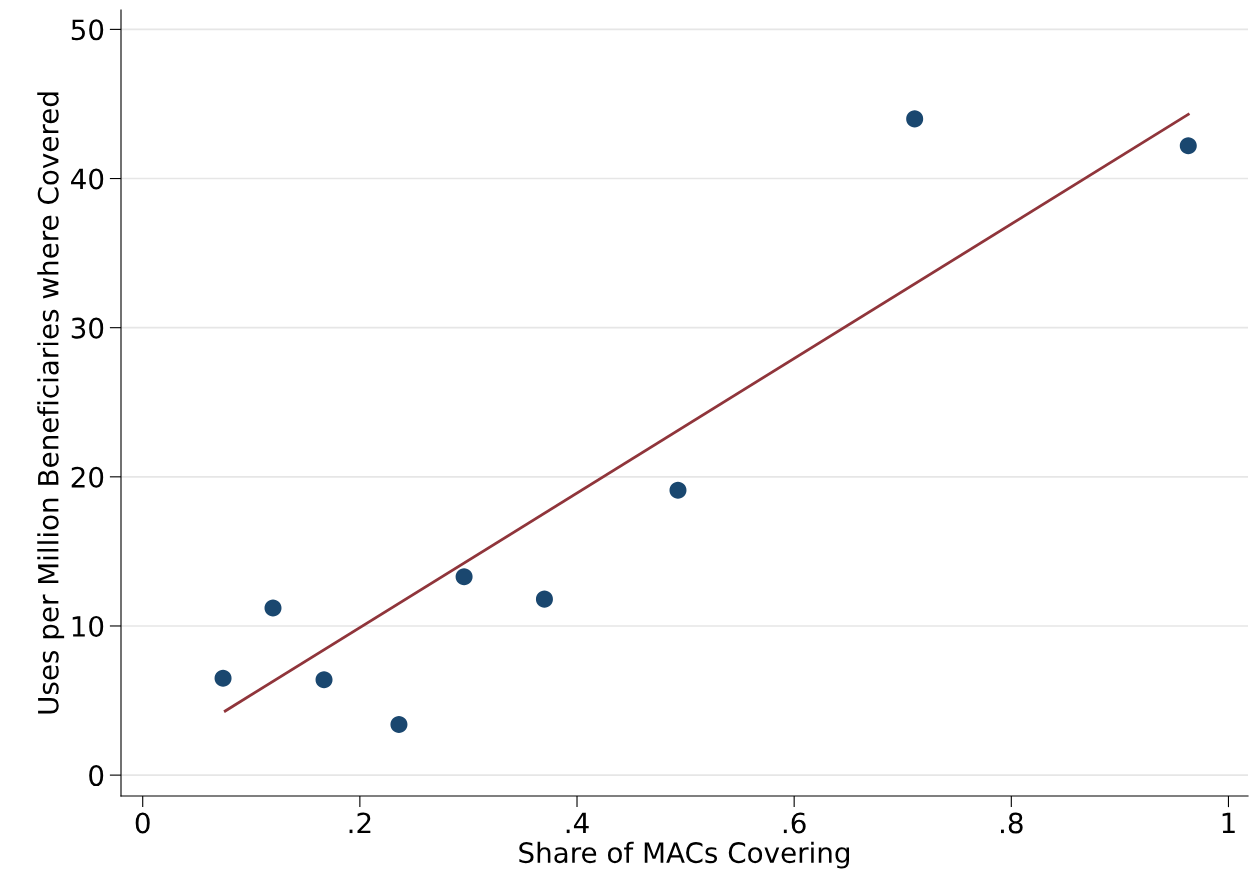 This screenshot has width=1249, height=884. I want to click on x-tick-label: 1, so click(1228, 823).